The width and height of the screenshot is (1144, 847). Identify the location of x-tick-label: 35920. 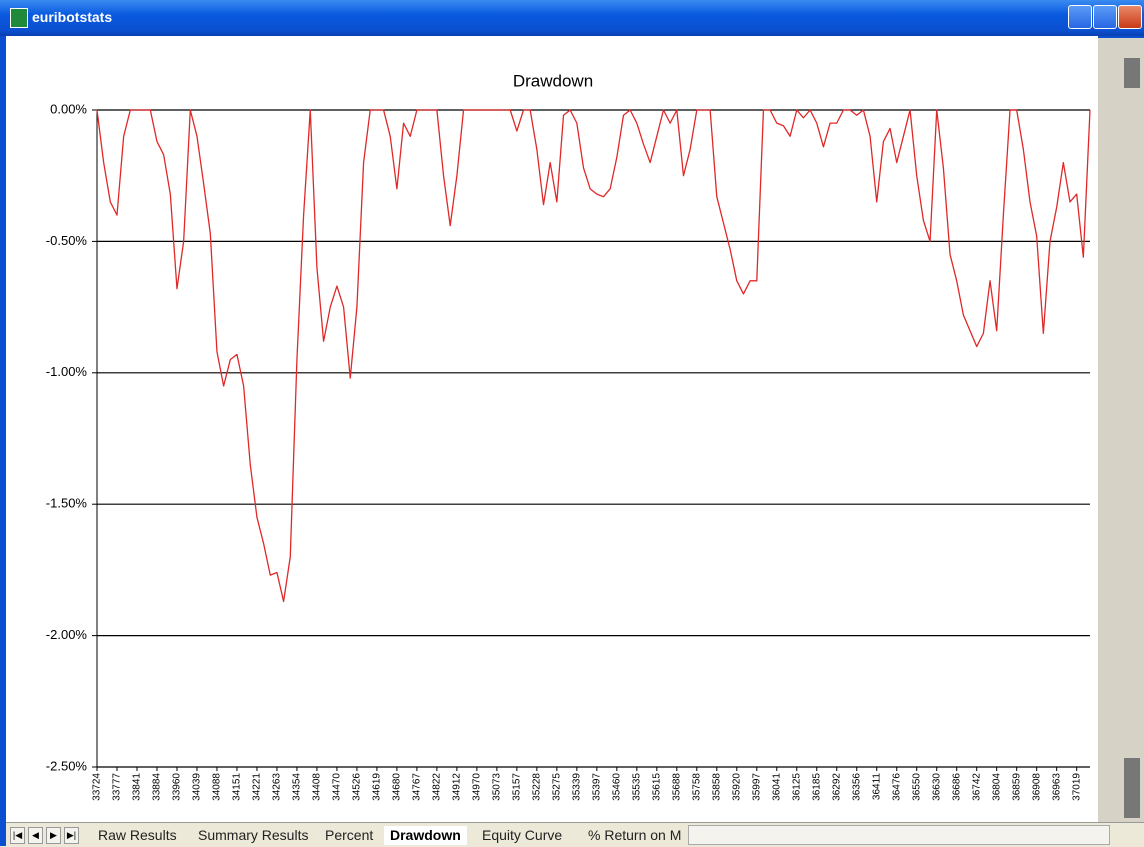
(736, 787).